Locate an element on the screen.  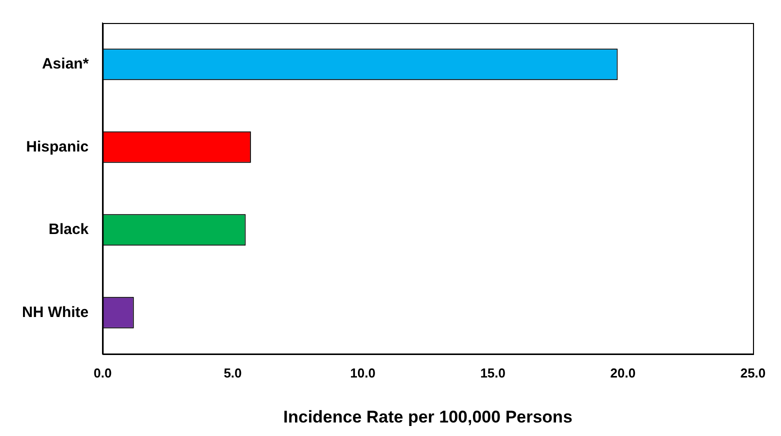
x-tick-label: 10.0 is located at coordinates (363, 372).